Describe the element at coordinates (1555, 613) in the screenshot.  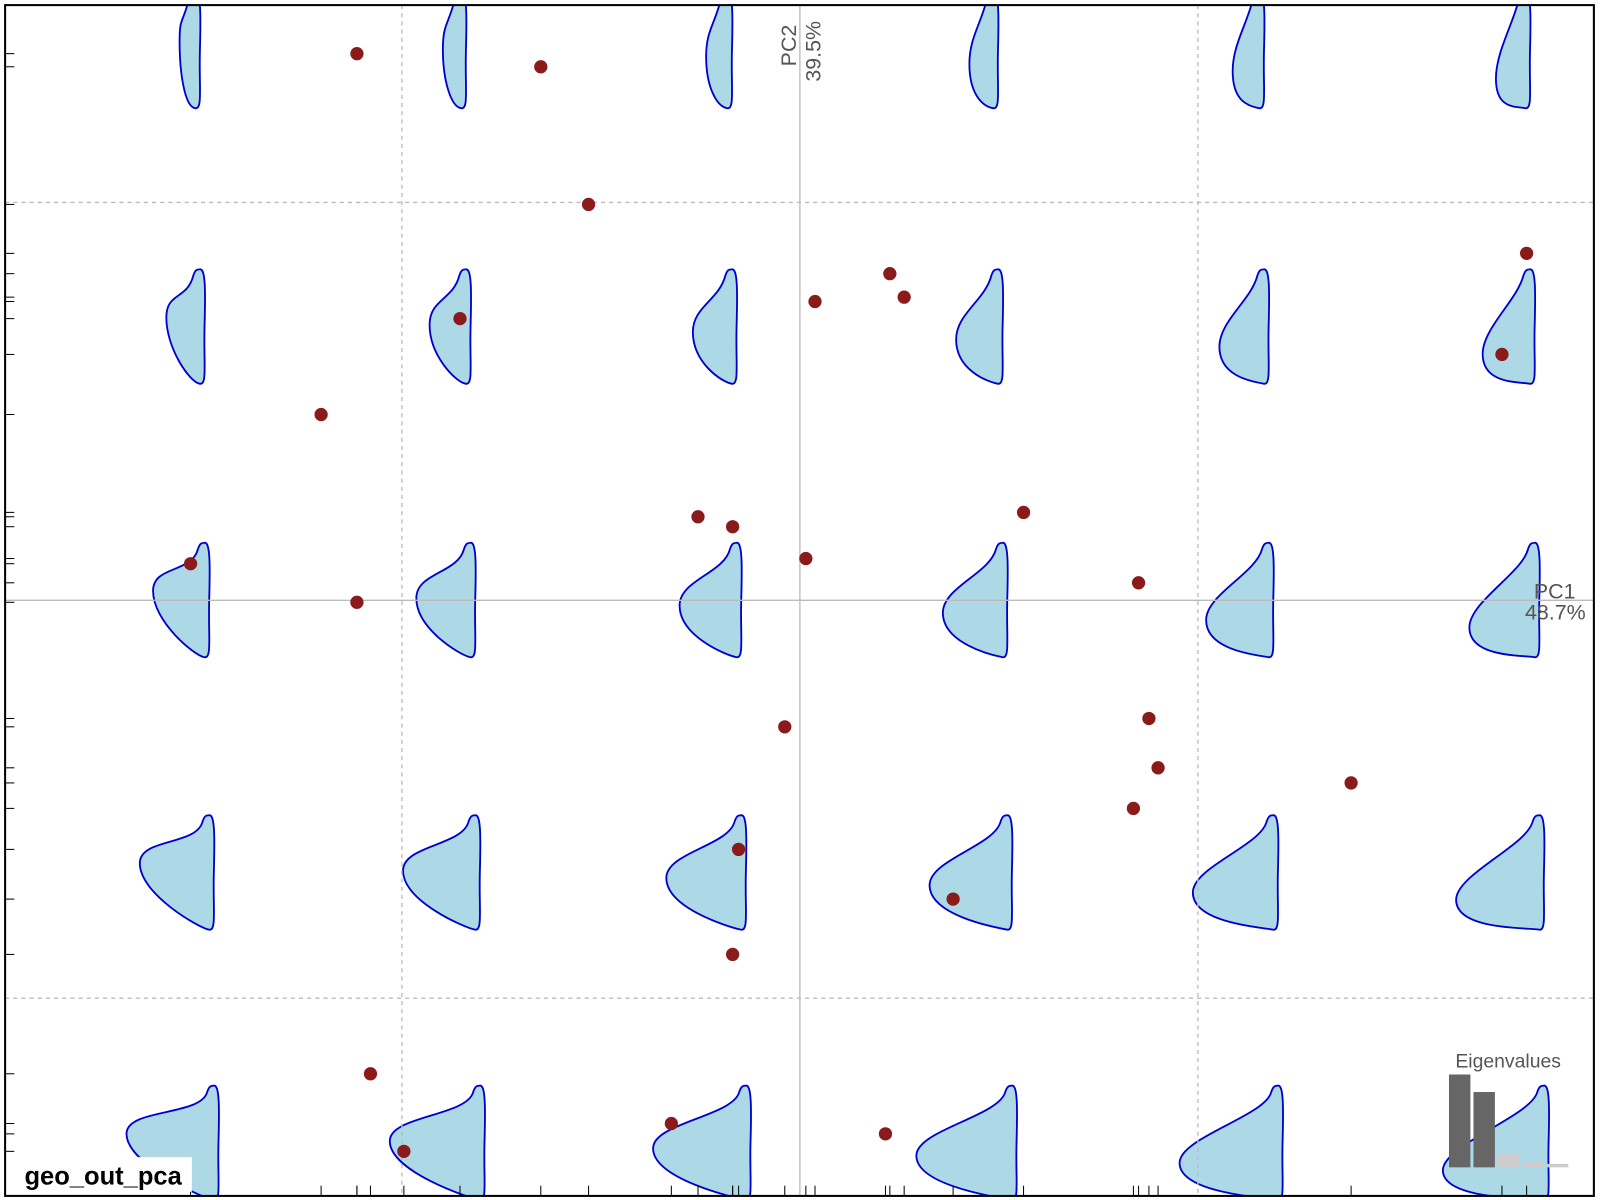
I see `x-axis-label: 48.7%` at that location.